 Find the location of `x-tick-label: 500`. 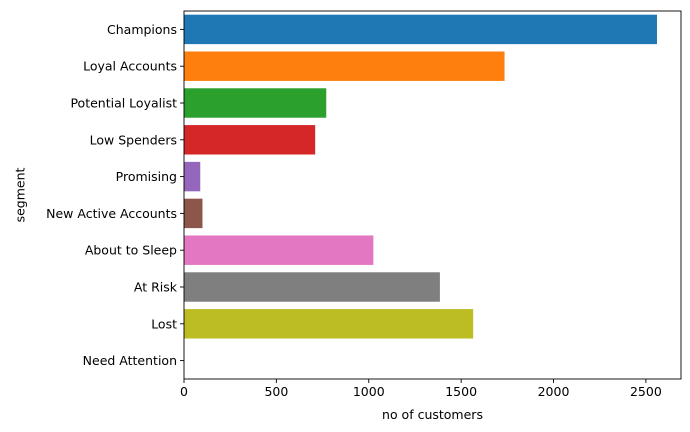

x-tick-label: 500 is located at coordinates (276, 391).